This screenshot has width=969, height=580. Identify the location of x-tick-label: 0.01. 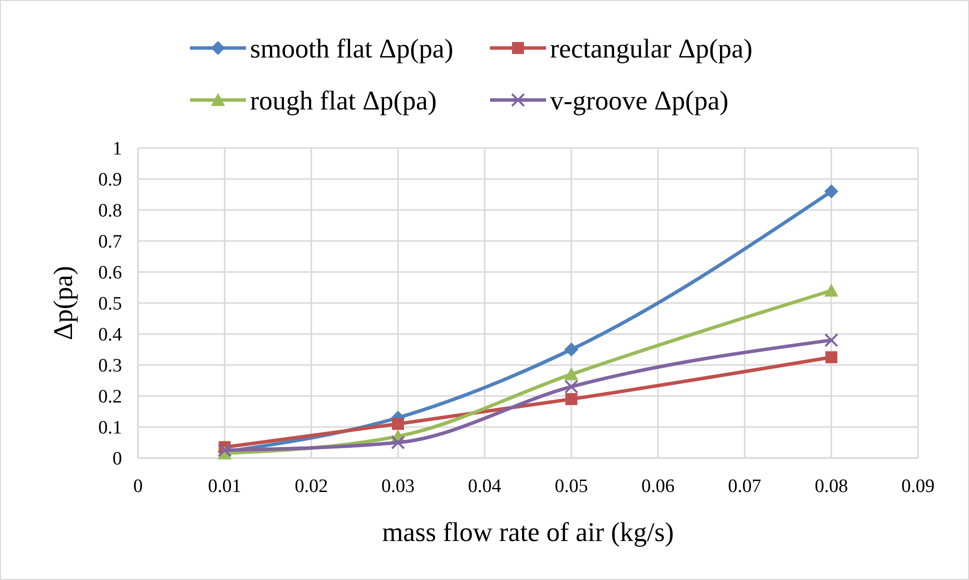
(225, 486).